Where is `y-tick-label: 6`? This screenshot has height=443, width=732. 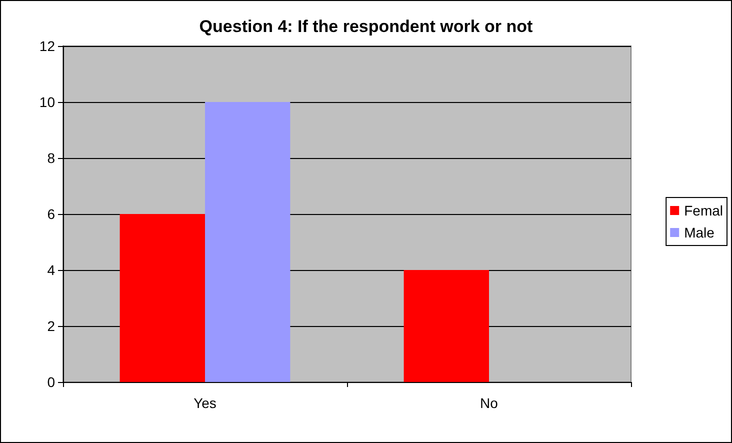
y-tick-label: 6 is located at coordinates (51, 214).